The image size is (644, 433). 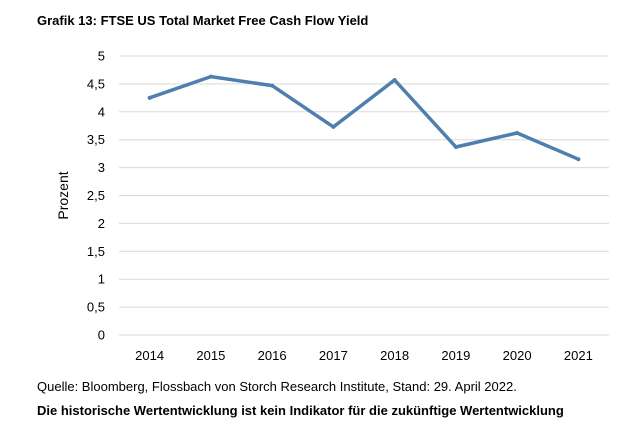 I want to click on y-axis-title: Prozent, so click(x=63, y=195).